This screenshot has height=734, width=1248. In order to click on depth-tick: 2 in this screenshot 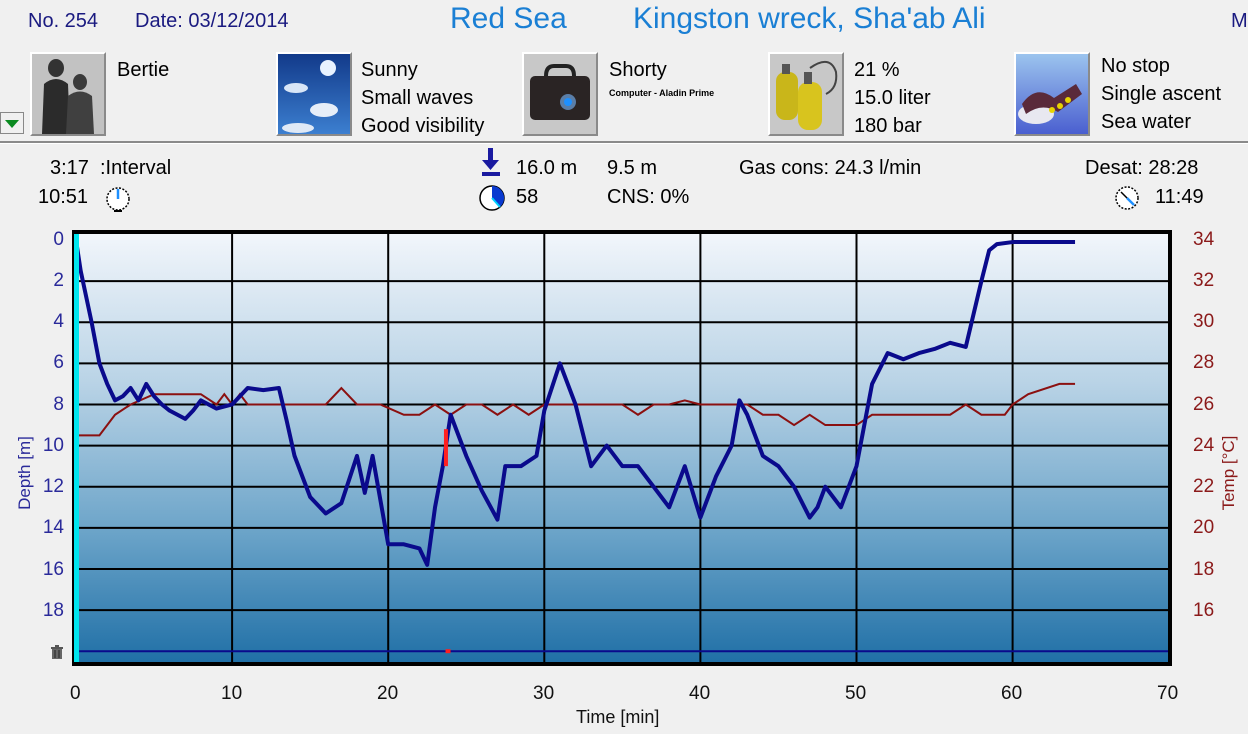, I will do `click(58, 280)`.